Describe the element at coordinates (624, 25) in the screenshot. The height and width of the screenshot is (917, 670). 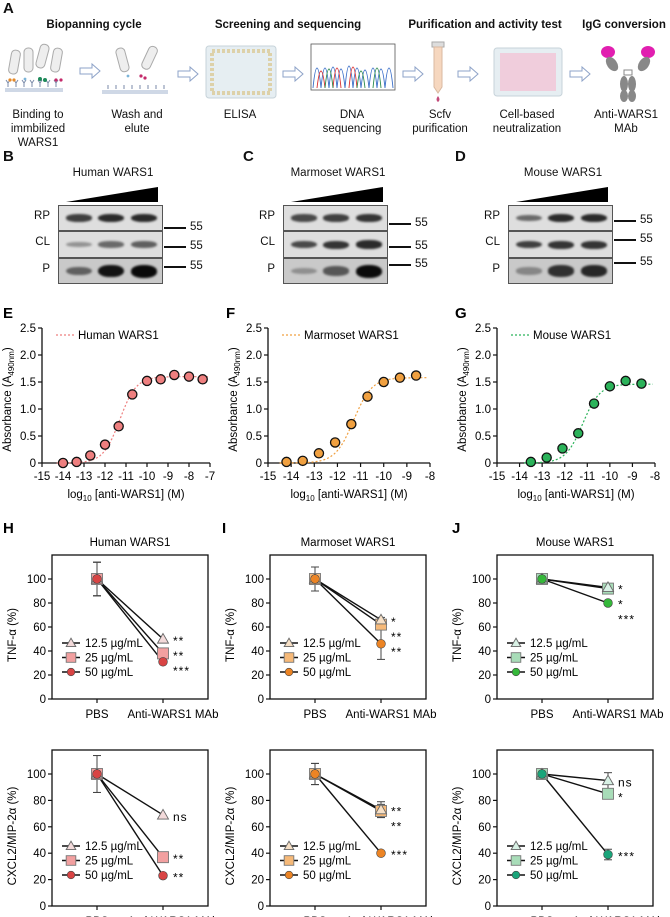
I see `section-igg-conversion: IgG conversion` at that location.